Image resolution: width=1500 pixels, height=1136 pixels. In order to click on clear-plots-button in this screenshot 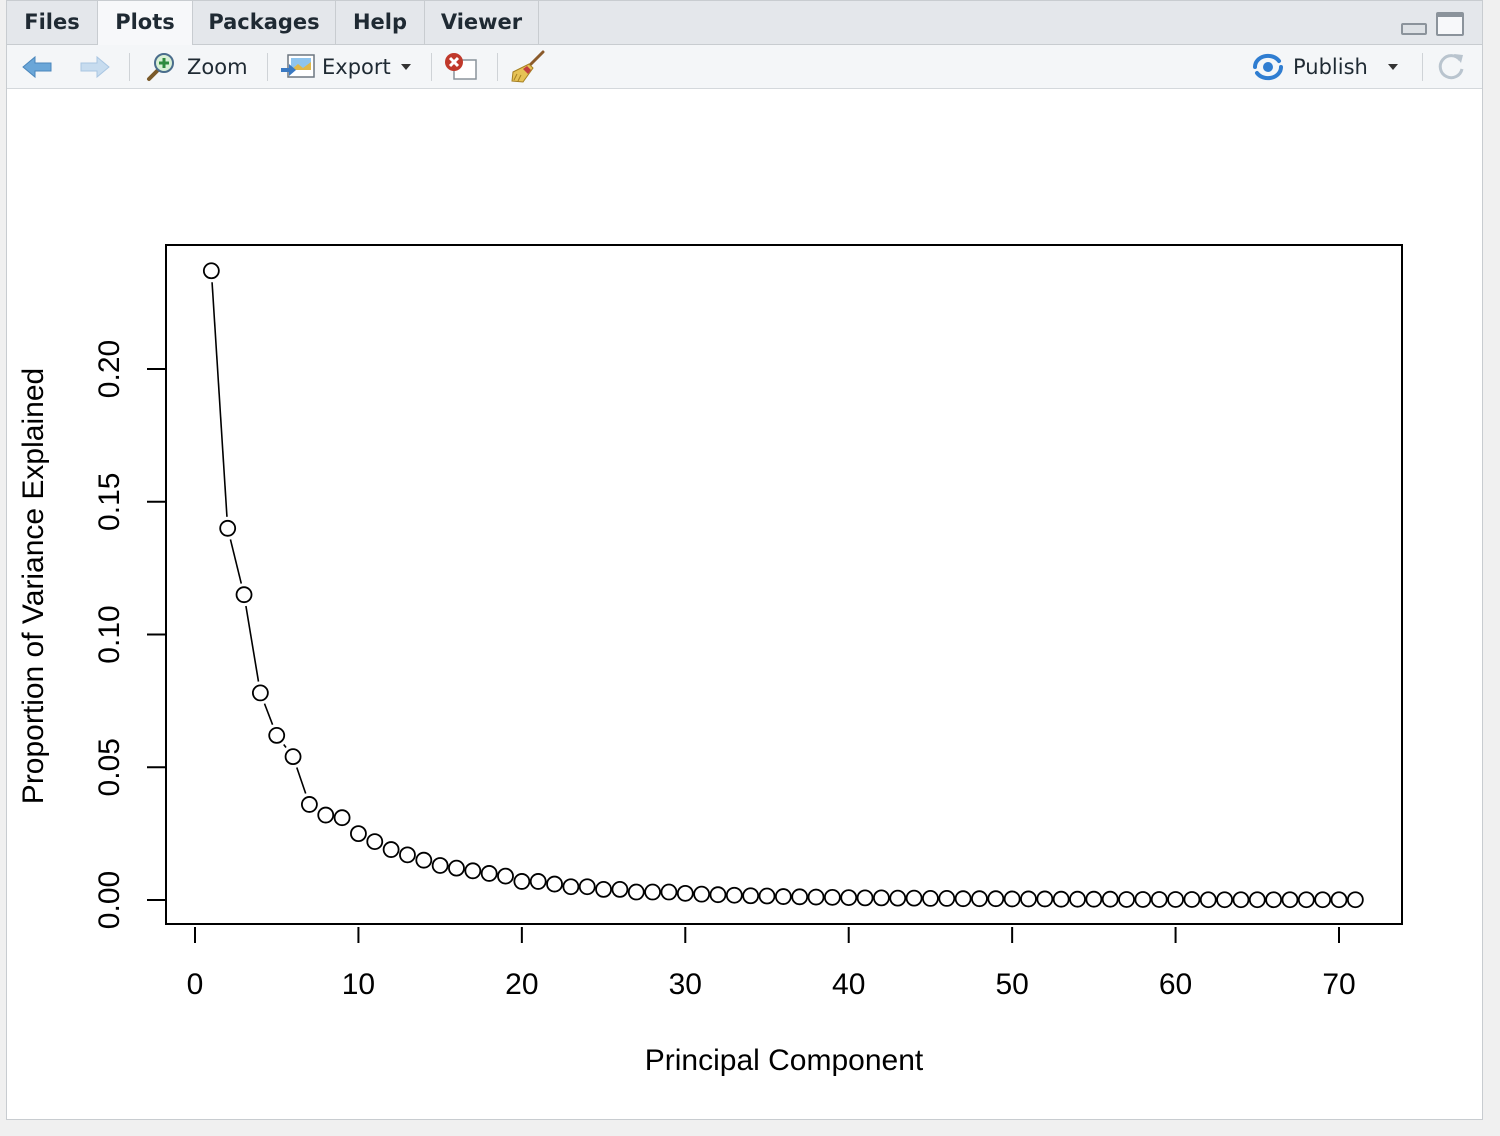, I will do `click(527, 67)`.